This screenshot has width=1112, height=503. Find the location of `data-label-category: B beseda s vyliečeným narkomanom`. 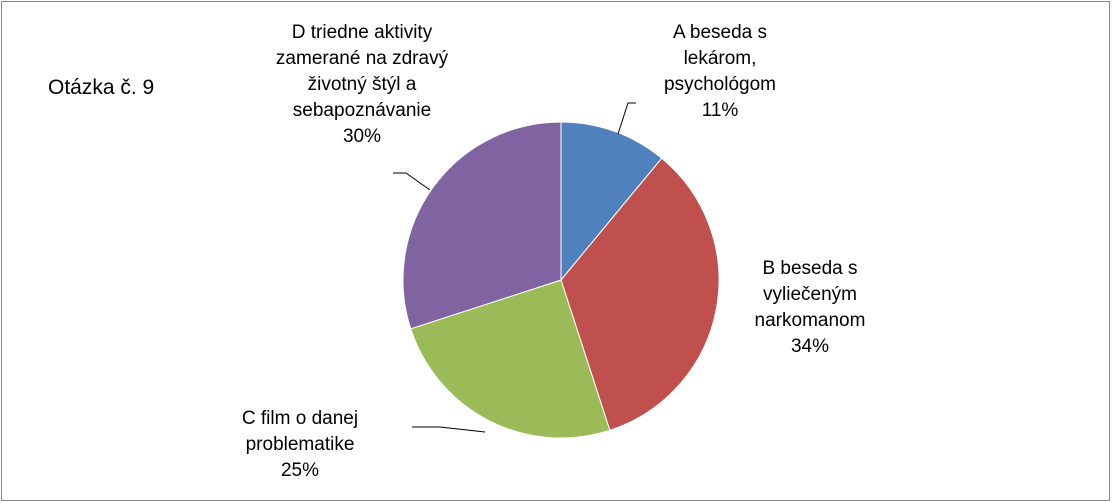

data-label-category: B beseda s vyliečeným narkomanom is located at coordinates (810, 294).